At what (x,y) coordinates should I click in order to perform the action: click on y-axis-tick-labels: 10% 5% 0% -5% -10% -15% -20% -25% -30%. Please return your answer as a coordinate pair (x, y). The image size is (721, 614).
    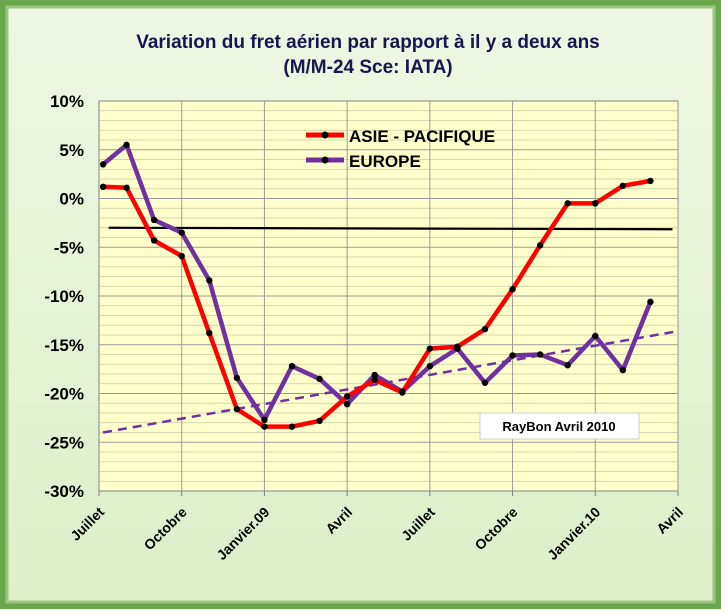
    Looking at the image, I should click on (64, 296).